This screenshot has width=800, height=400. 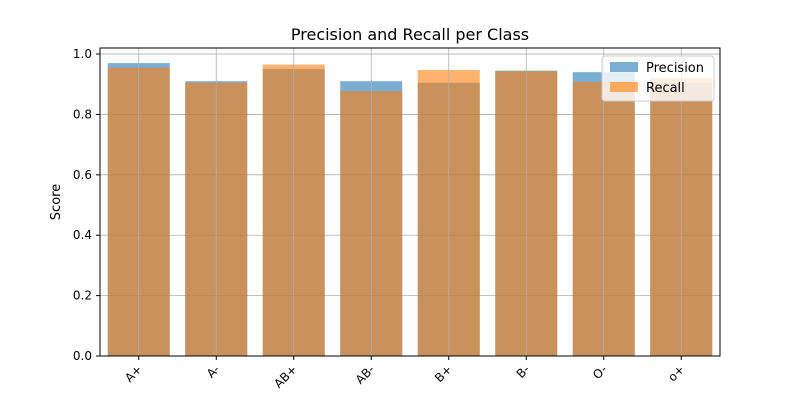 What do you see at coordinates (82, 114) in the screenshot?
I see `y-tick-label: 0.8` at bounding box center [82, 114].